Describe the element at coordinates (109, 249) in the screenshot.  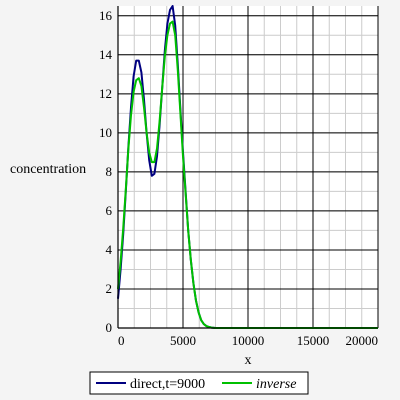
I see `y-tick-label: 4` at that location.